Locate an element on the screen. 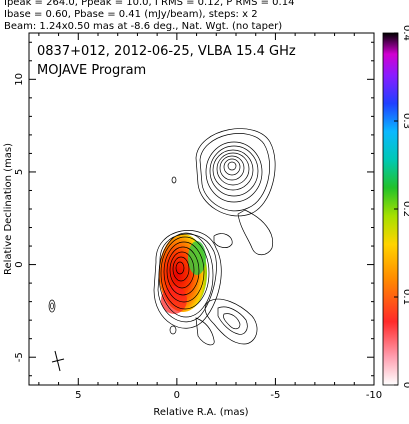 This screenshot has height=424, width=409. y-tick-label: -5 is located at coordinates (19, 357).